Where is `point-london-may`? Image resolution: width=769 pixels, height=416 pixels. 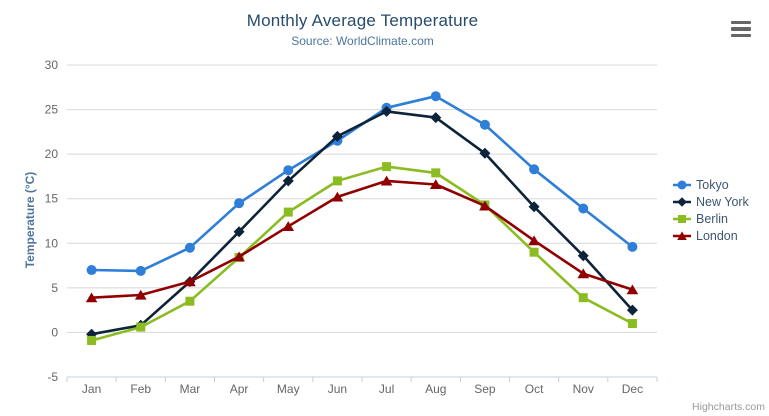 point-london-may is located at coordinates (288, 226).